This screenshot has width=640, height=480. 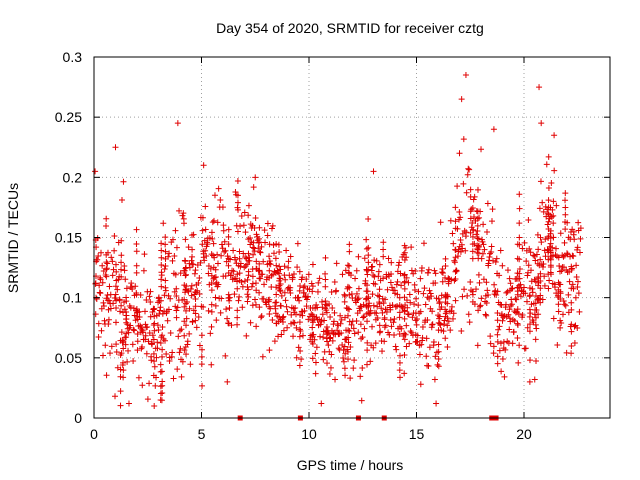 I want to click on y-tick-label: 0.3, so click(x=73, y=57).